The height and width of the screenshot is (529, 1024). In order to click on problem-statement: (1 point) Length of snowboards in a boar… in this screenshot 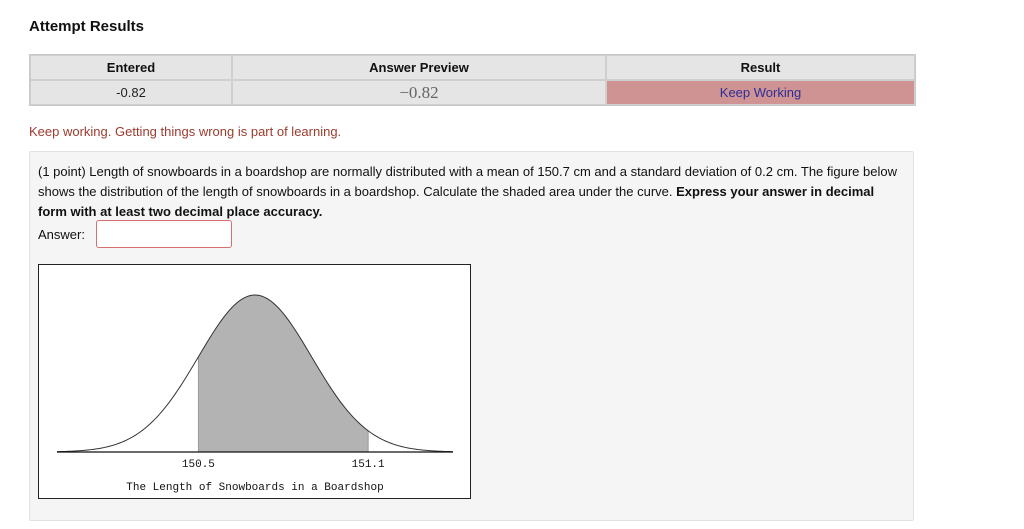, I will do `click(467, 181)`.